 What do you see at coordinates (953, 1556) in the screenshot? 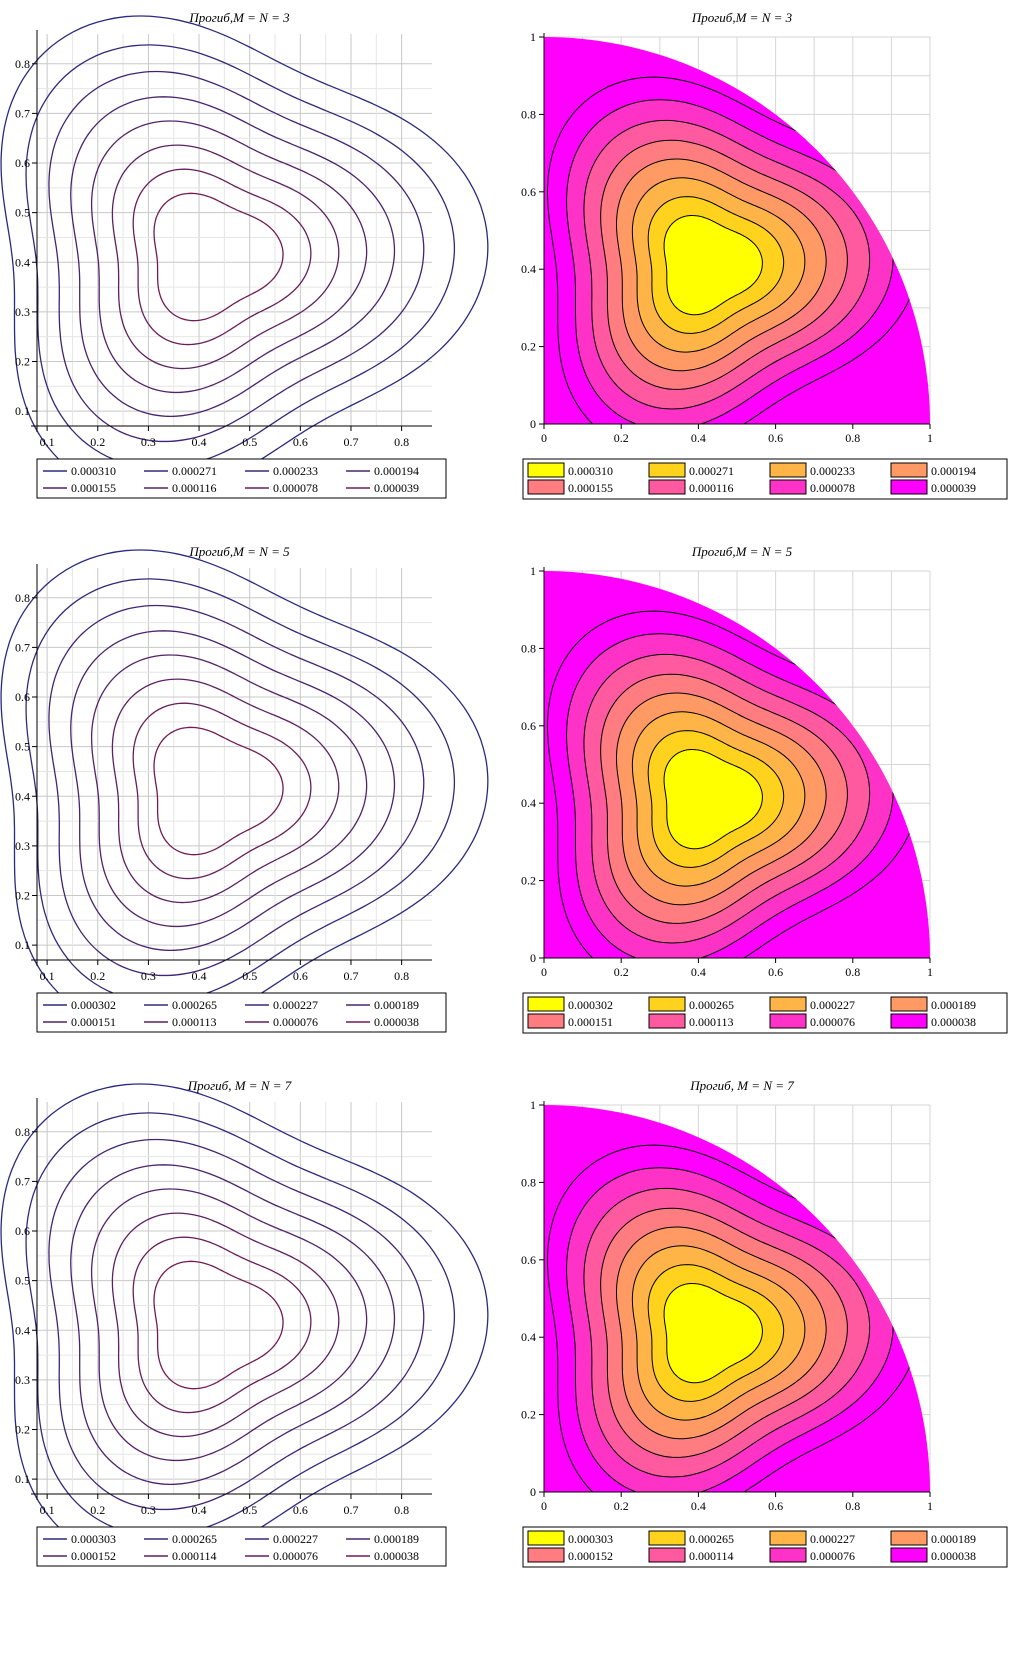
I see `legend-label: 0.000038` at bounding box center [953, 1556].